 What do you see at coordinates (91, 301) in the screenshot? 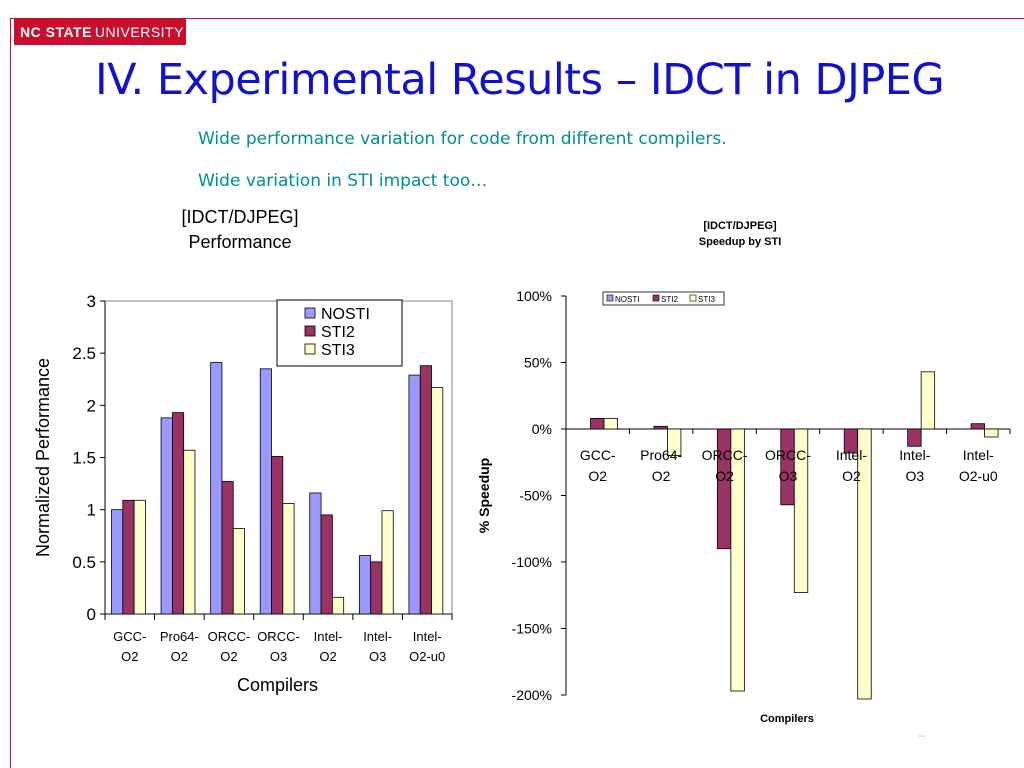
I see `left-y-tick-label: 3` at bounding box center [91, 301].